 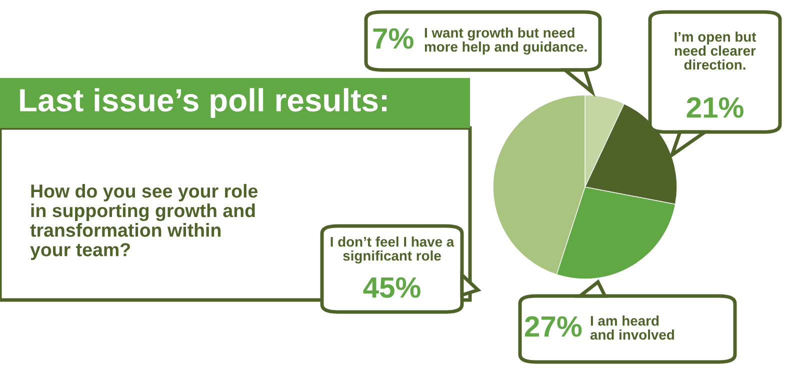 What do you see at coordinates (505, 41) in the screenshot?
I see `slice-label: I want growth but need more help and guidance.` at bounding box center [505, 41].